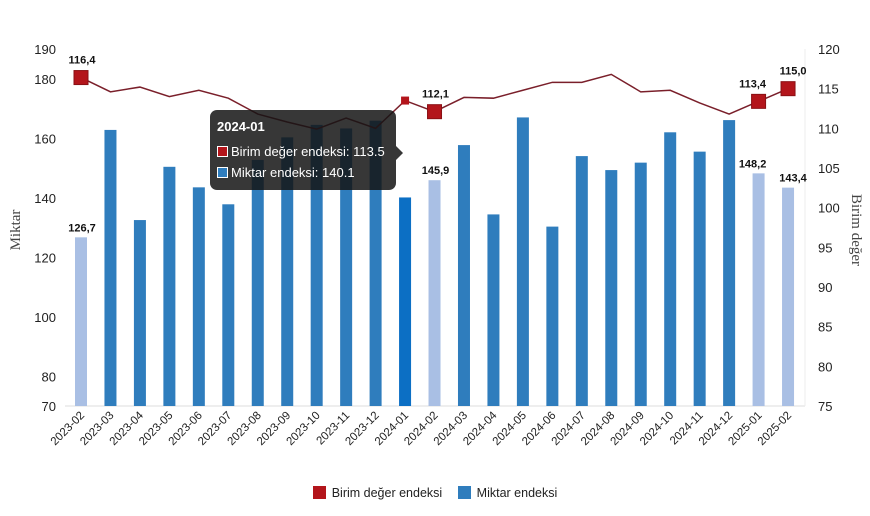 The height and width of the screenshot is (516, 870). What do you see at coordinates (829, 49) in the screenshot?
I see `y-right-tick: 120` at bounding box center [829, 49].